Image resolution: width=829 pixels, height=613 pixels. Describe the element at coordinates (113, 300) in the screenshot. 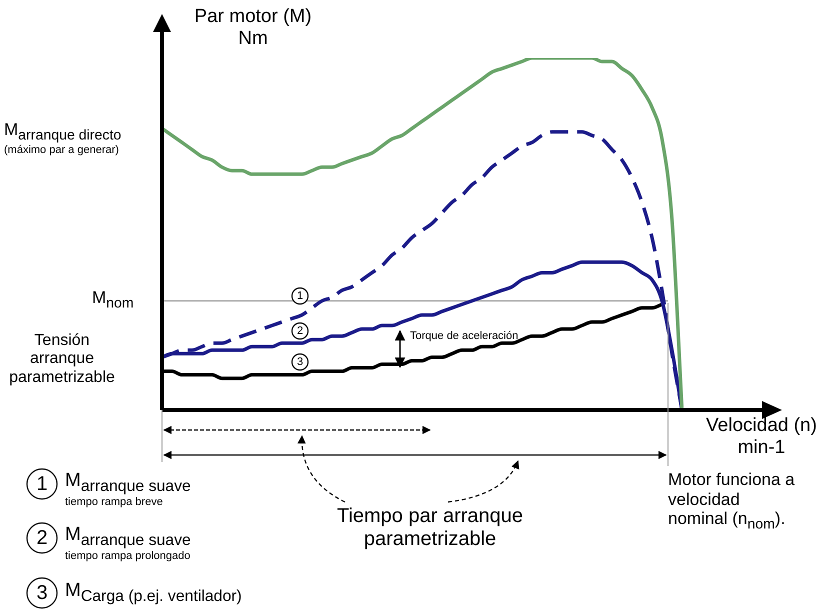

I see `ref-line-label: M$_{nom}$` at that location.